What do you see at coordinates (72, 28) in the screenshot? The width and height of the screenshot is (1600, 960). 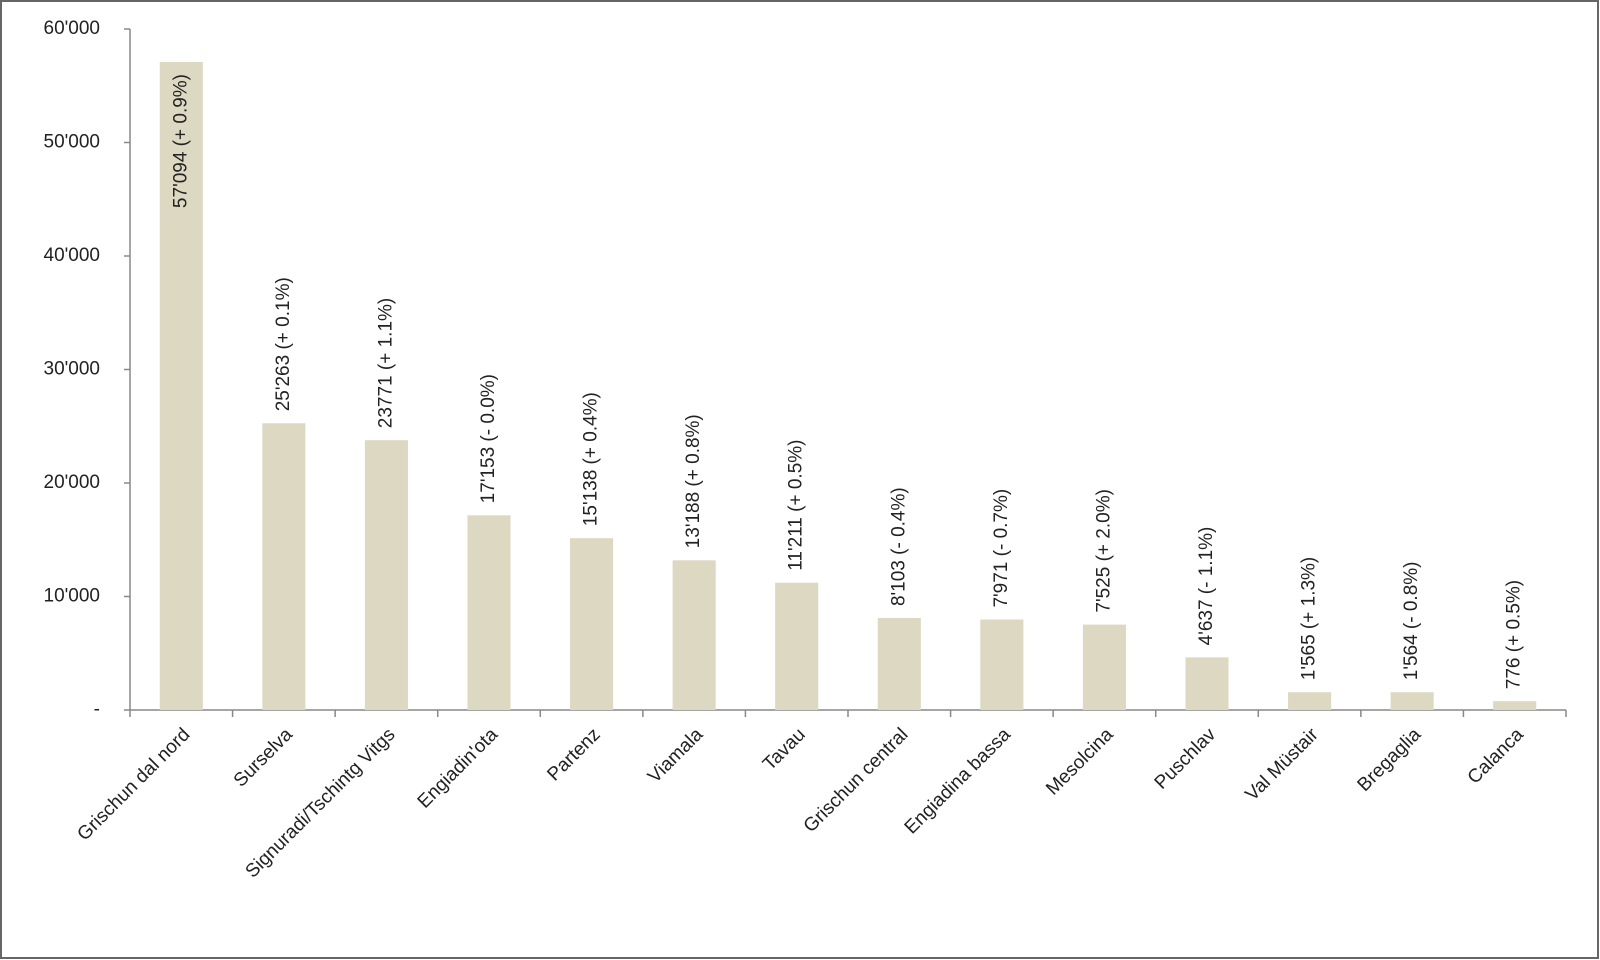 I see `y-tick-label: 60'000` at bounding box center [72, 28].